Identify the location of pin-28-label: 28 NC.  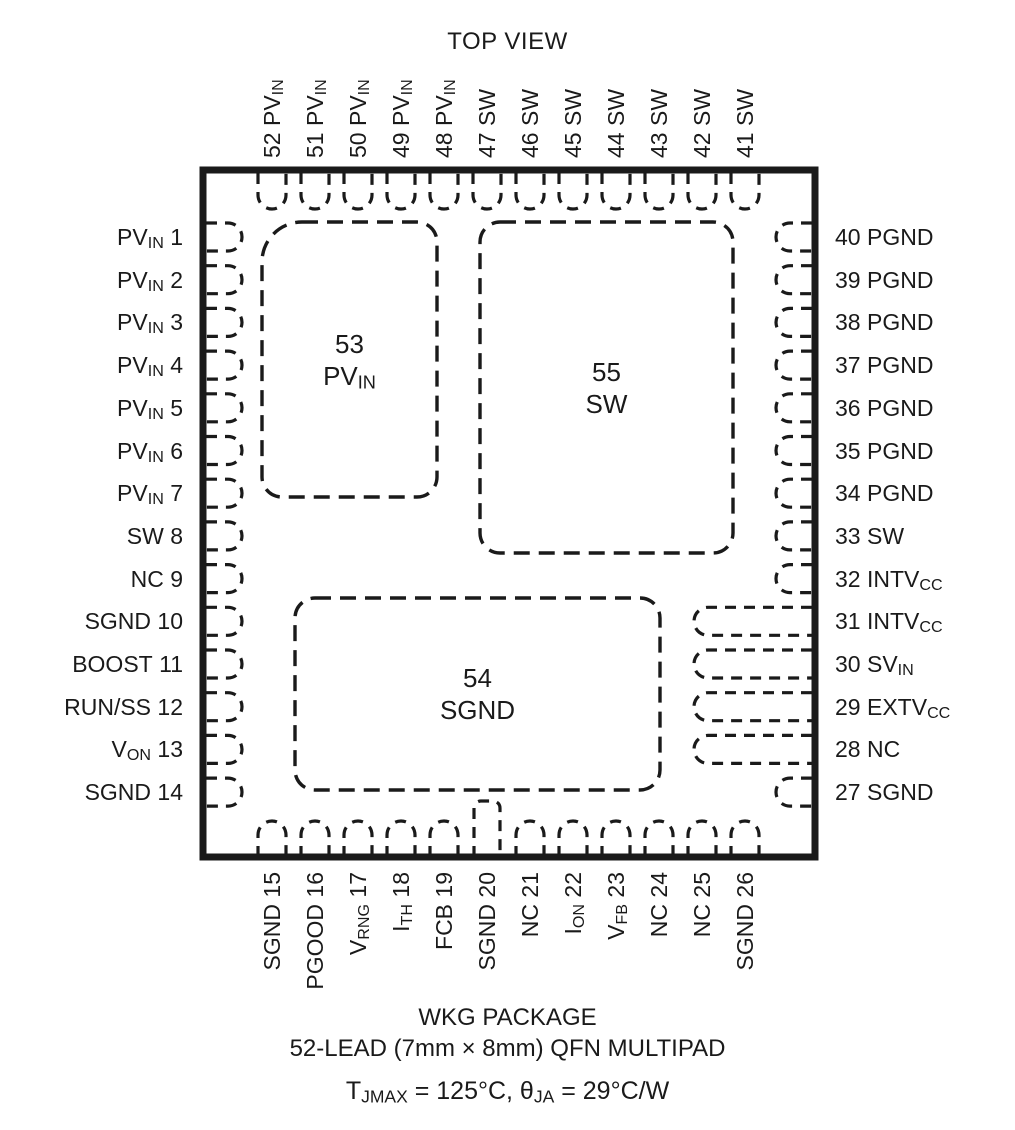
(868, 749).